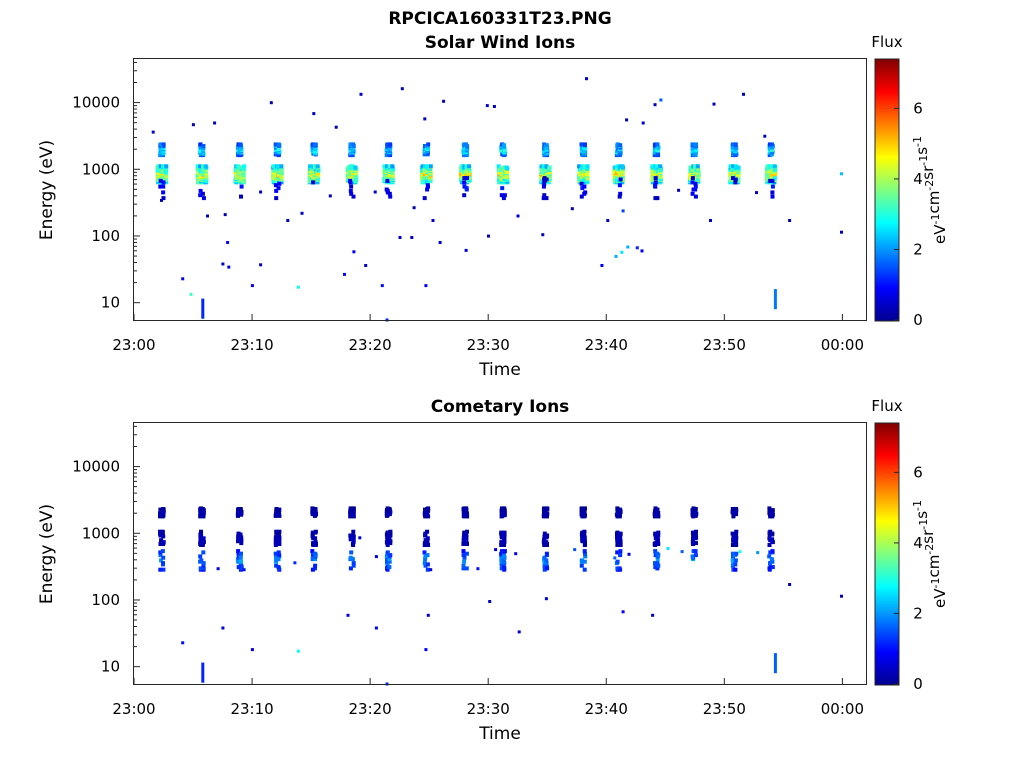  Describe the element at coordinates (96, 103) in the screenshot. I see `y-tick-label: 10000` at that location.